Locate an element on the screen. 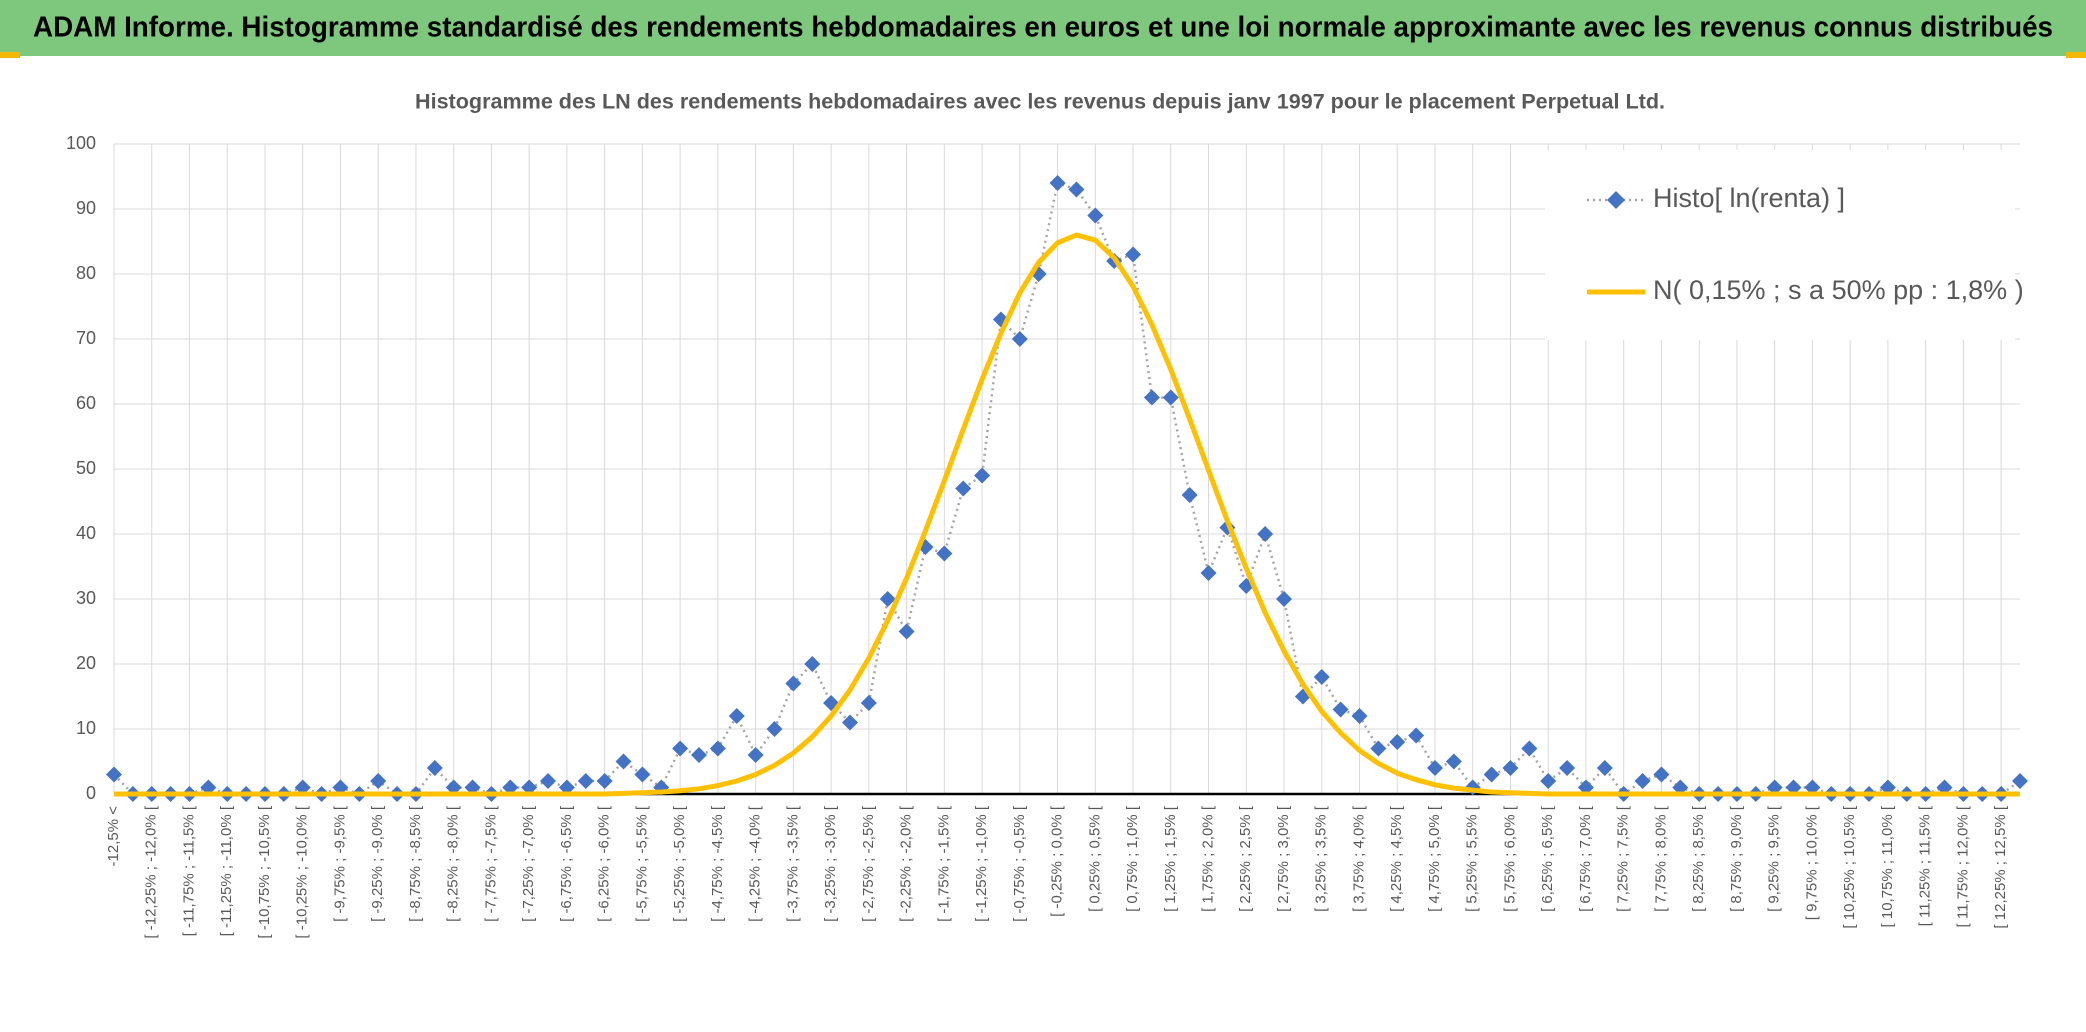 The image size is (2086, 1032). x-tick-label: [ 7,25% ; 7,5% [ is located at coordinates (1623, 858).